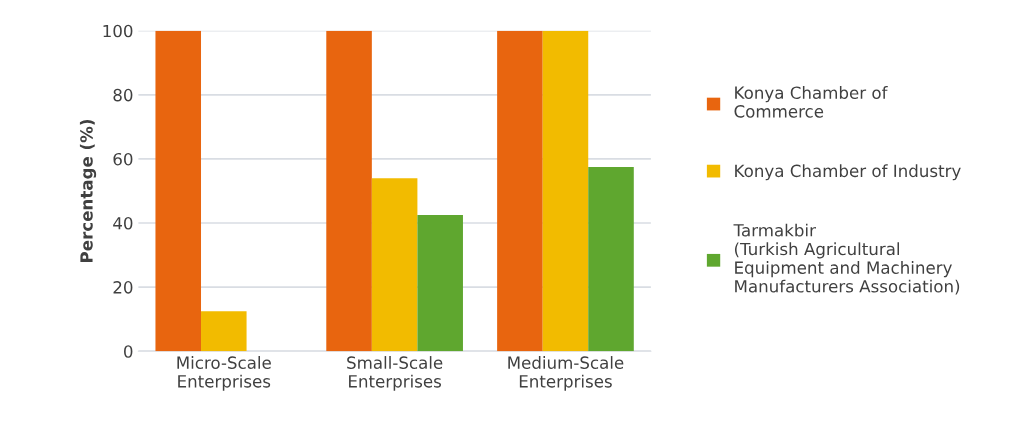 The image size is (1025, 439). What do you see at coordinates (848, 172) in the screenshot?
I see `legend-label: Konya Chamber of Industry` at bounding box center [848, 172].